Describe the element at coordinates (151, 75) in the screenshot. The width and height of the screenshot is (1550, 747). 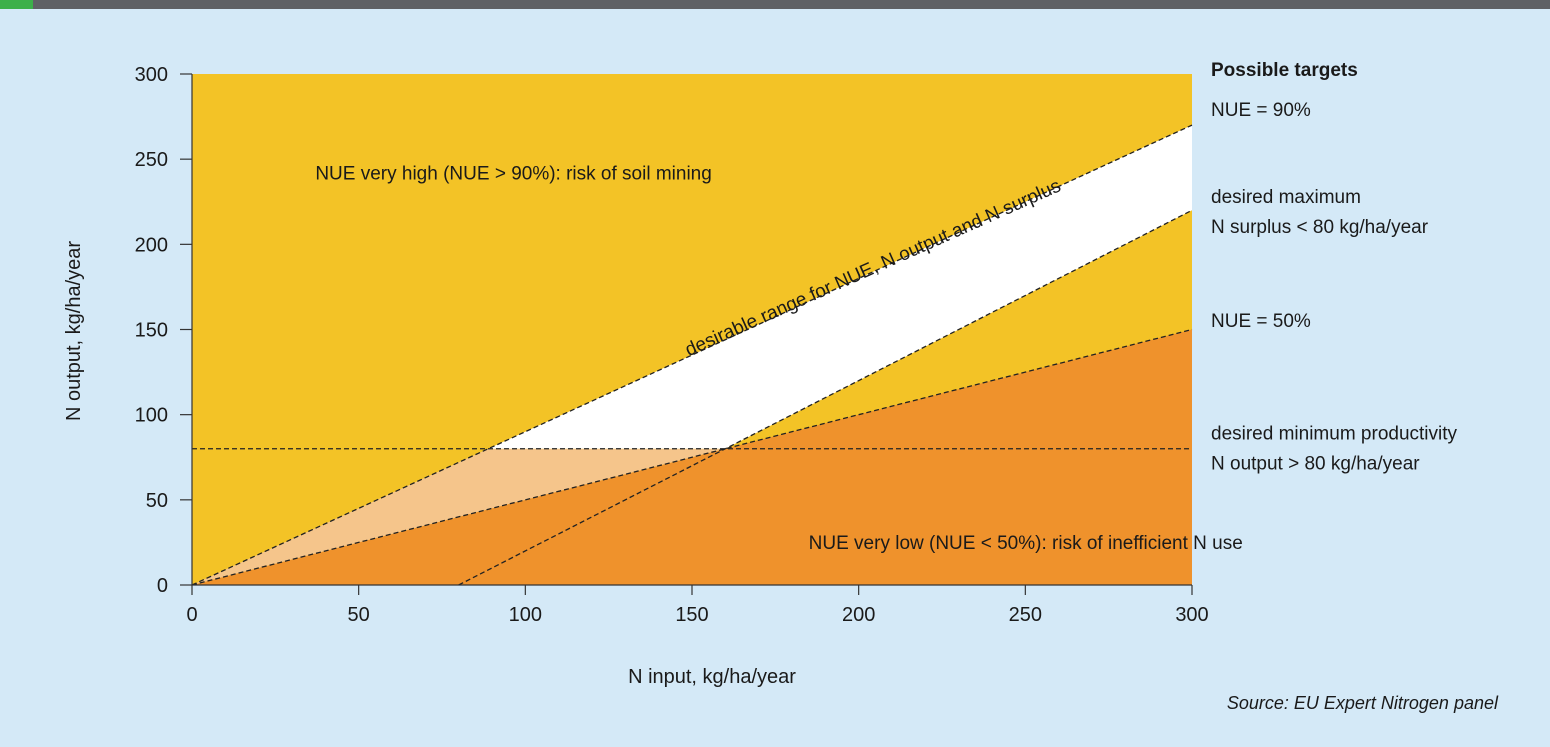
I see `y-tick-label: 300` at that location.